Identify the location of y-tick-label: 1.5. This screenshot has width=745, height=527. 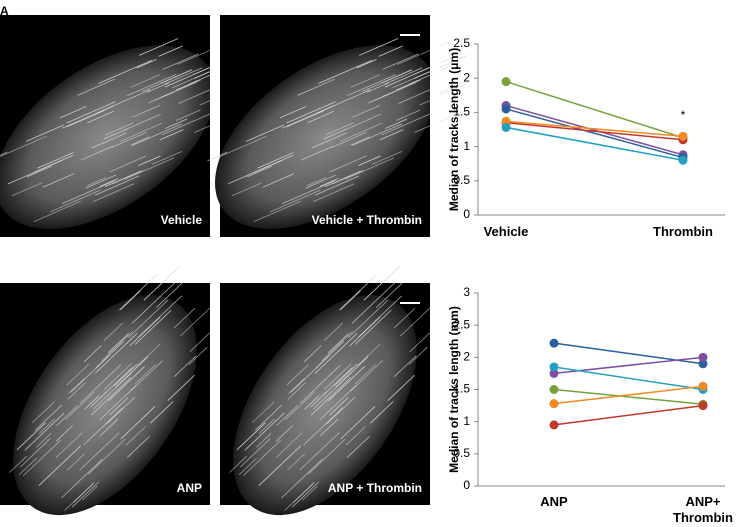
(461, 112).